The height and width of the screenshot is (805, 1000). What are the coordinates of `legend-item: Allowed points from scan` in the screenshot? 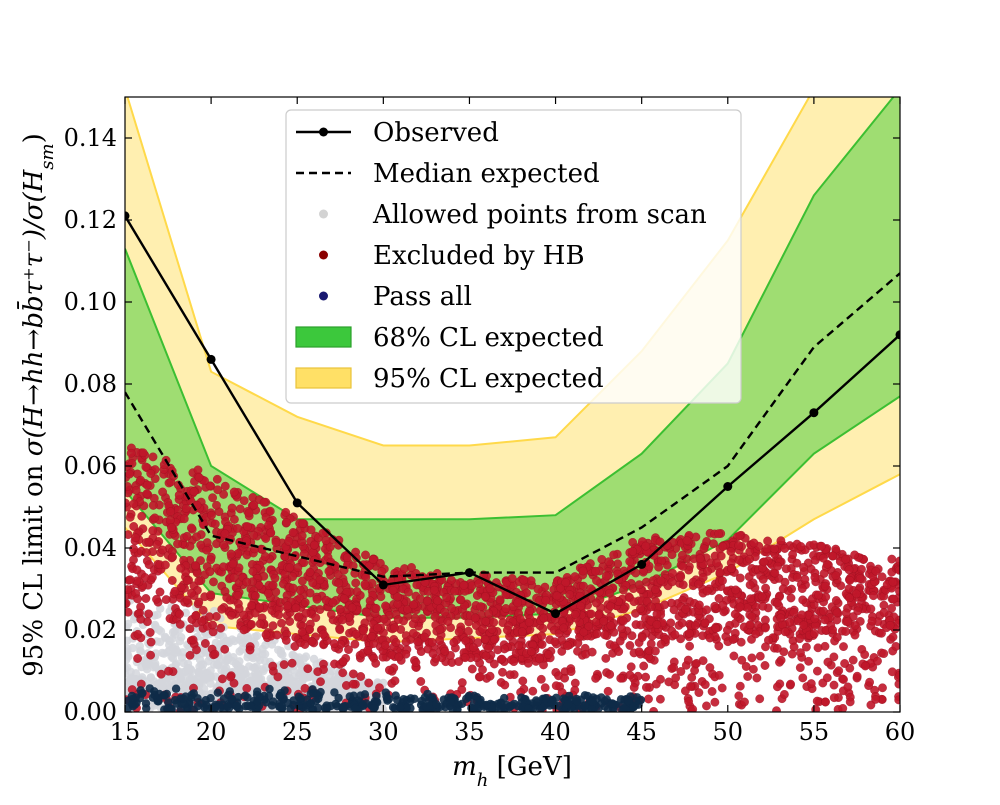 It's located at (513, 215).